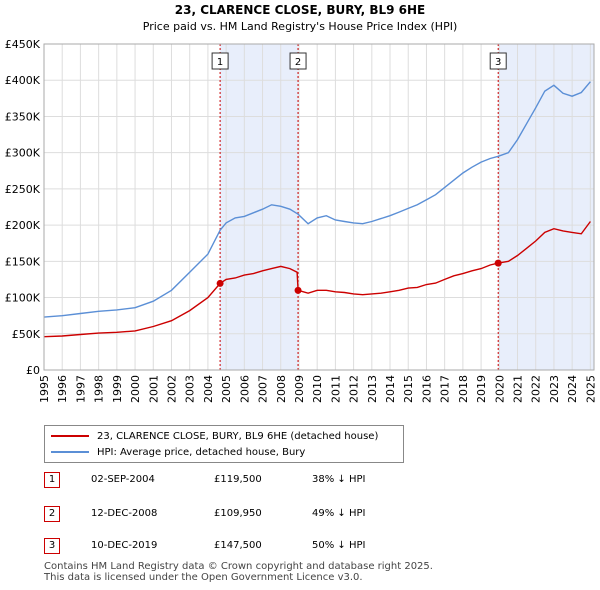 The image size is (600, 590). What do you see at coordinates (339, 545) in the screenshot?
I see `sale-hpi-diff: 50% ↓ HPI` at bounding box center [339, 545].